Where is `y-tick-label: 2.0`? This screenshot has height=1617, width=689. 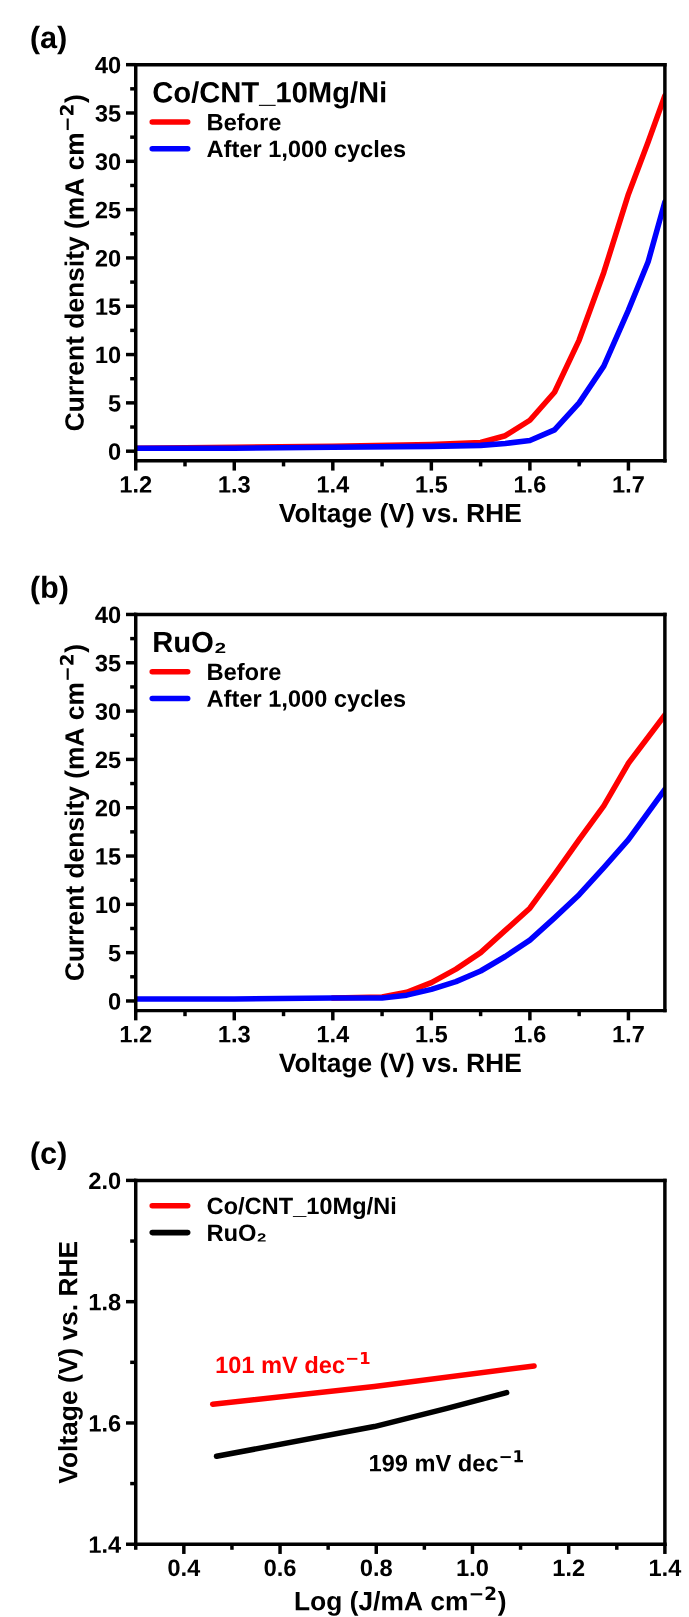
y-tick-label: 2.0 is located at coordinates (105, 1181).